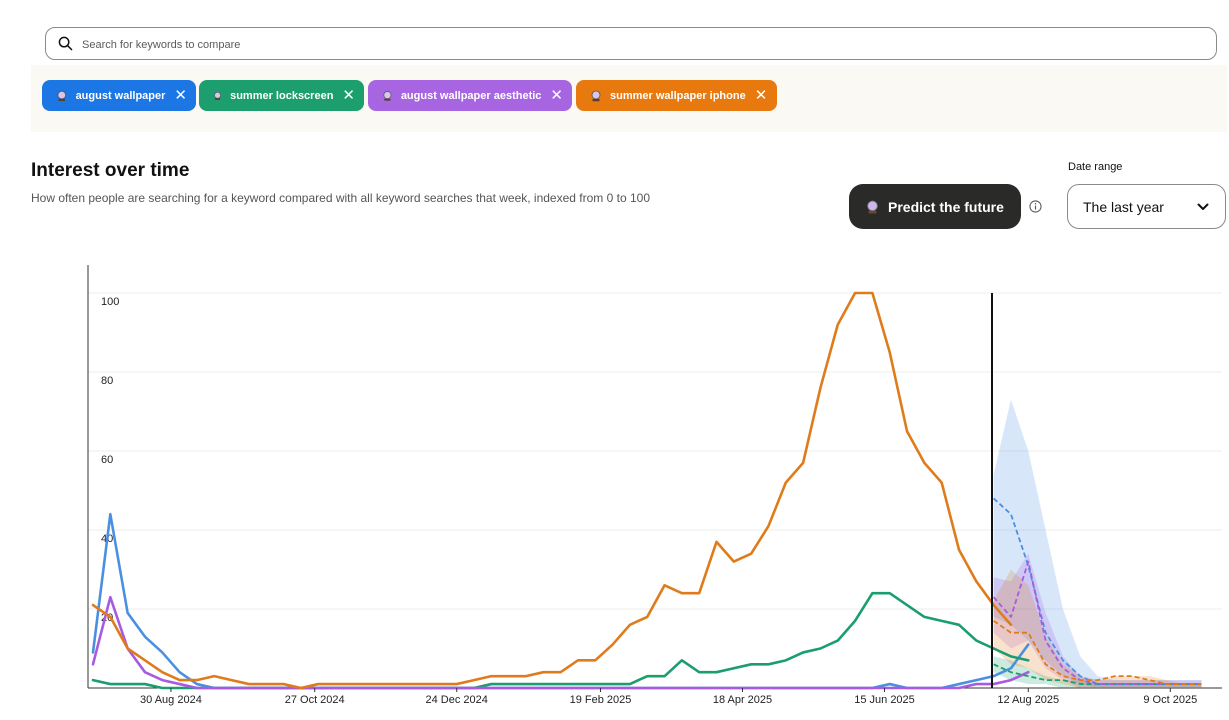 The height and width of the screenshot is (720, 1229). Describe the element at coordinates (110, 170) in the screenshot. I see `page-title: Interest over time` at that location.